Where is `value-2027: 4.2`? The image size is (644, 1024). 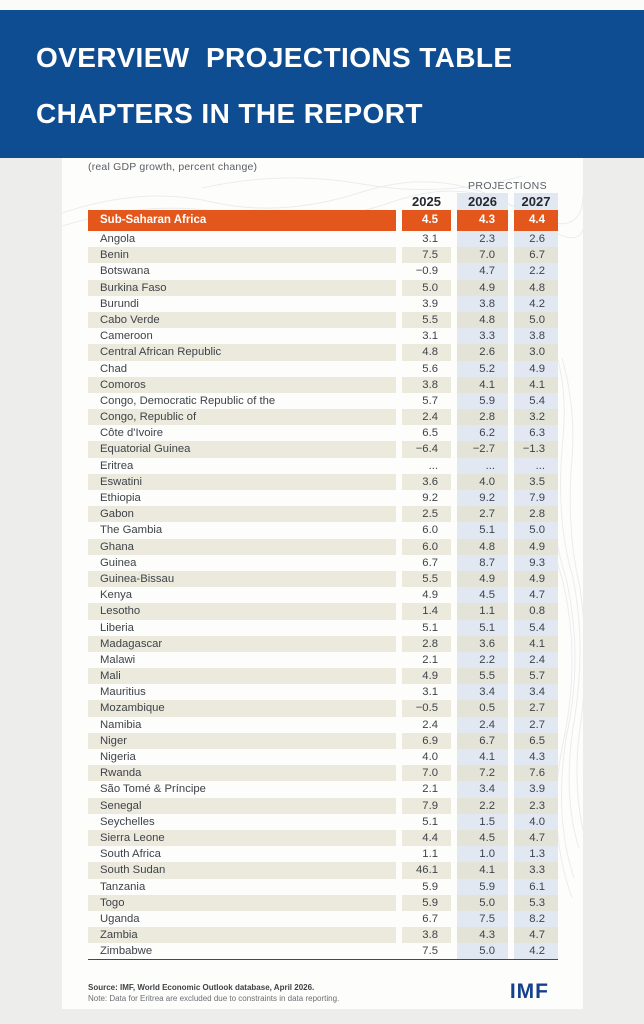
value-2027: 4.2 is located at coordinates (536, 951).